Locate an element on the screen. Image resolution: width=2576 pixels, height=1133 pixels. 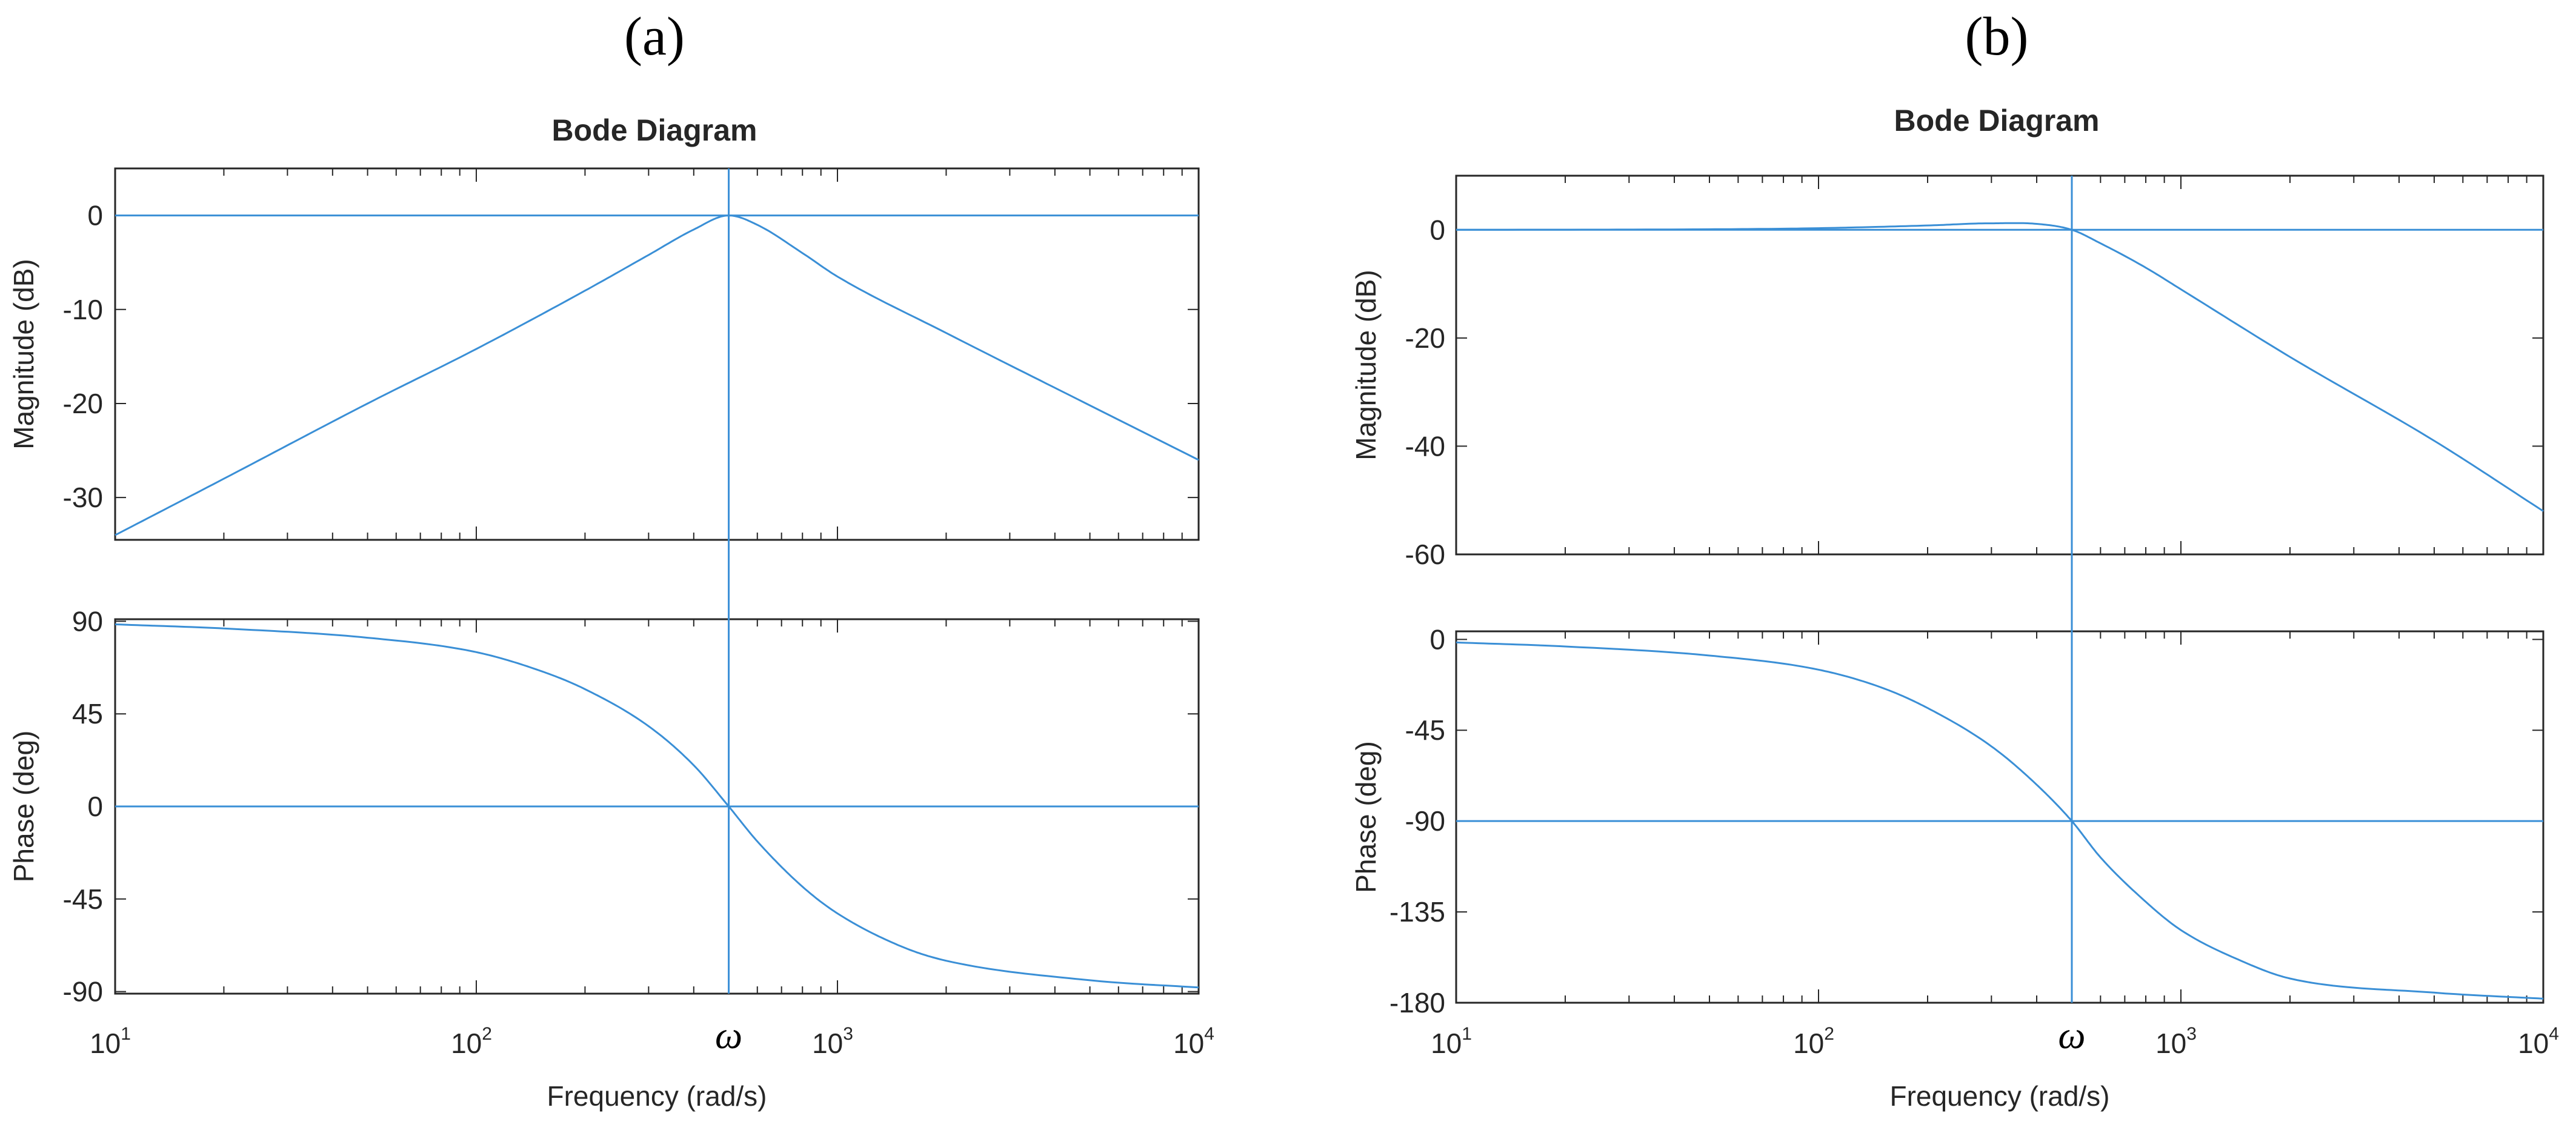
phase-y-tick-label: 45 is located at coordinates (87, 713).